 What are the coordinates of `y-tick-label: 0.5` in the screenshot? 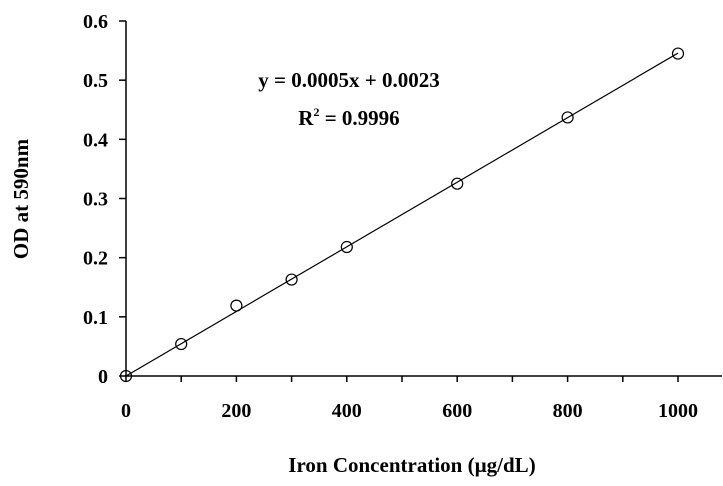 It's located at (95, 81).